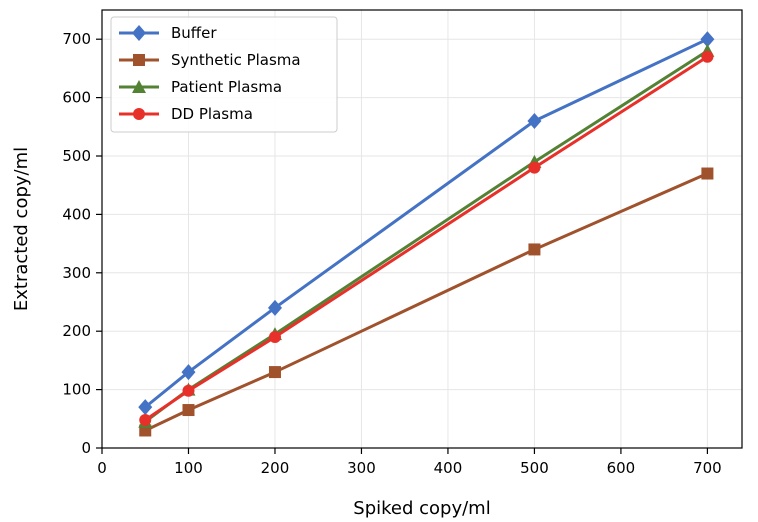 The image size is (758, 522). I want to click on y-tick-label: 500, so click(76, 156).